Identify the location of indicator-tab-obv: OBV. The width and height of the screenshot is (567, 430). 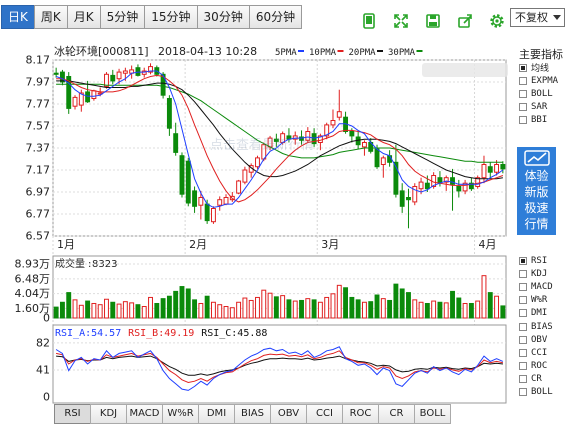
(288, 414).